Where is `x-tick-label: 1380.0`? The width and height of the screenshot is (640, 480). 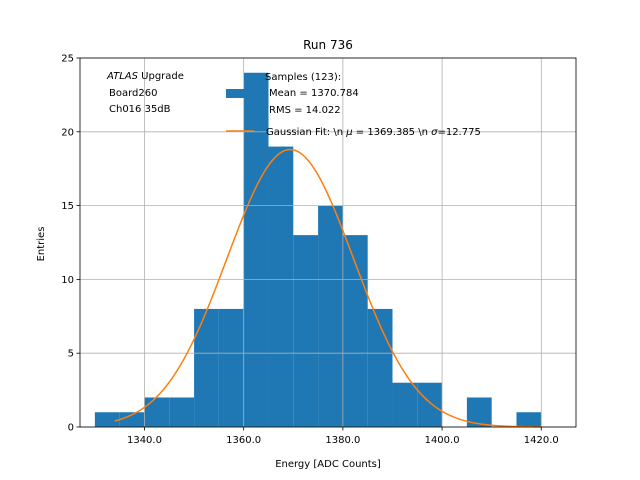
x-tick-label: 1380.0 is located at coordinates (342, 440).